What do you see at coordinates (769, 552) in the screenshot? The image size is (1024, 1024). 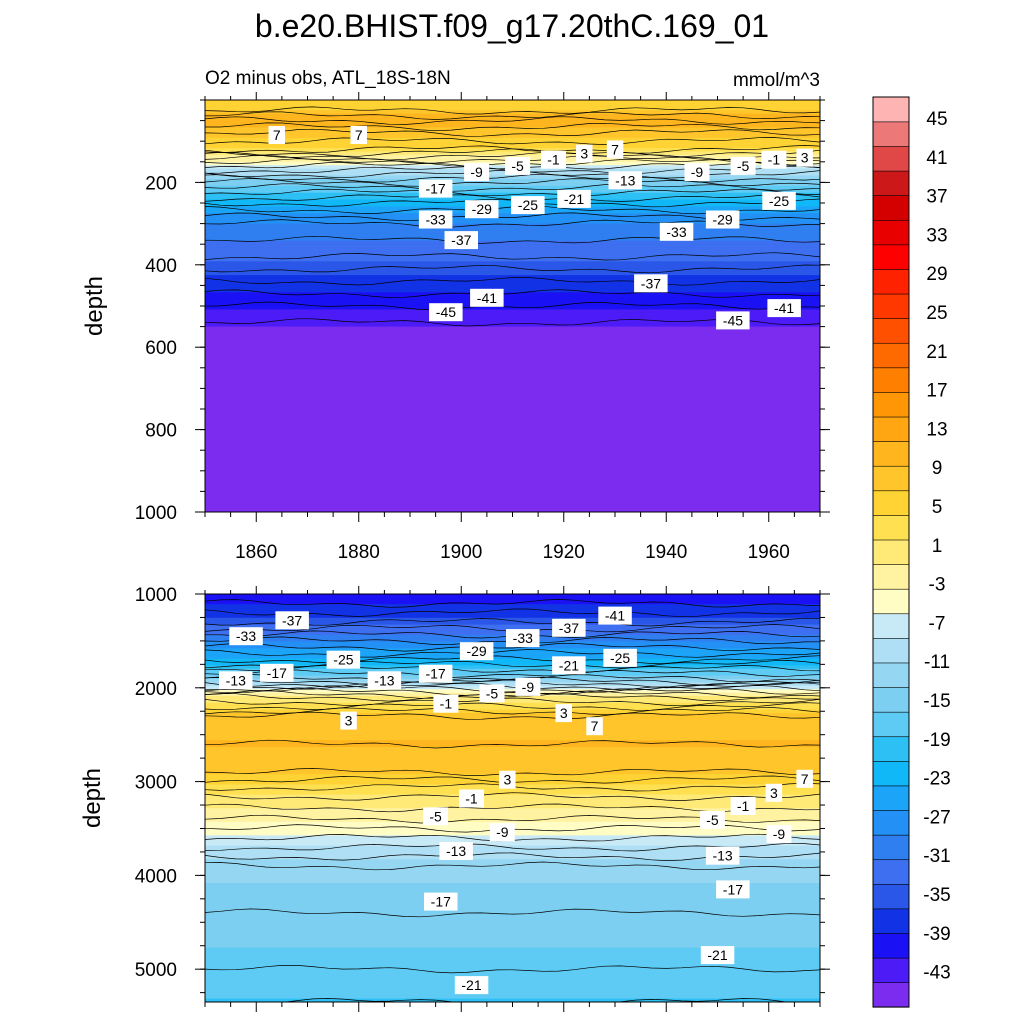 I see `x-tick-label: 1960` at bounding box center [769, 552].